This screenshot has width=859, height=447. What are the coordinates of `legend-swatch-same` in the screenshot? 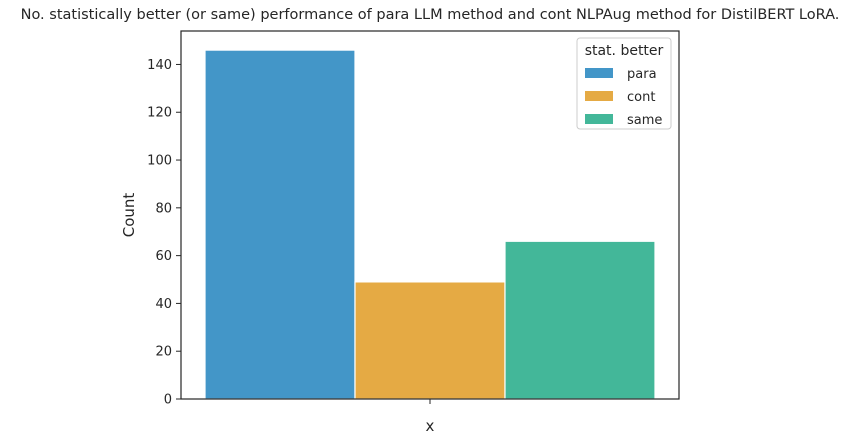 It's located at (599, 119).